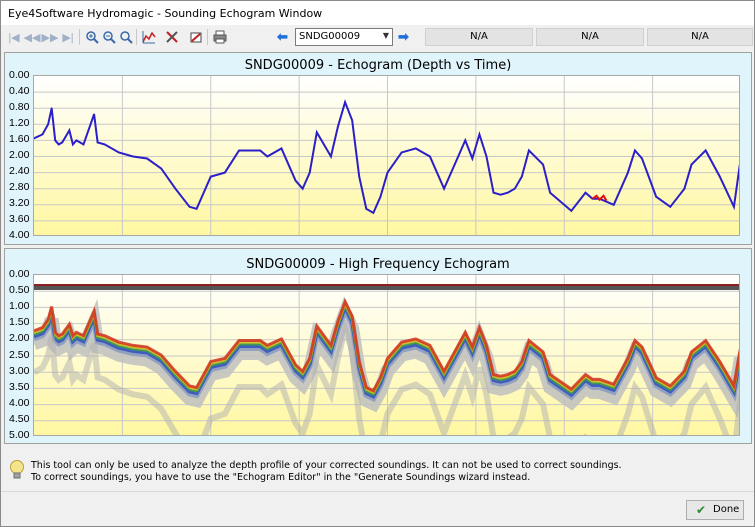 The image size is (755, 527). Describe the element at coordinates (19, 290) in the screenshot. I see `y-tick-label: 0.50` at that location.